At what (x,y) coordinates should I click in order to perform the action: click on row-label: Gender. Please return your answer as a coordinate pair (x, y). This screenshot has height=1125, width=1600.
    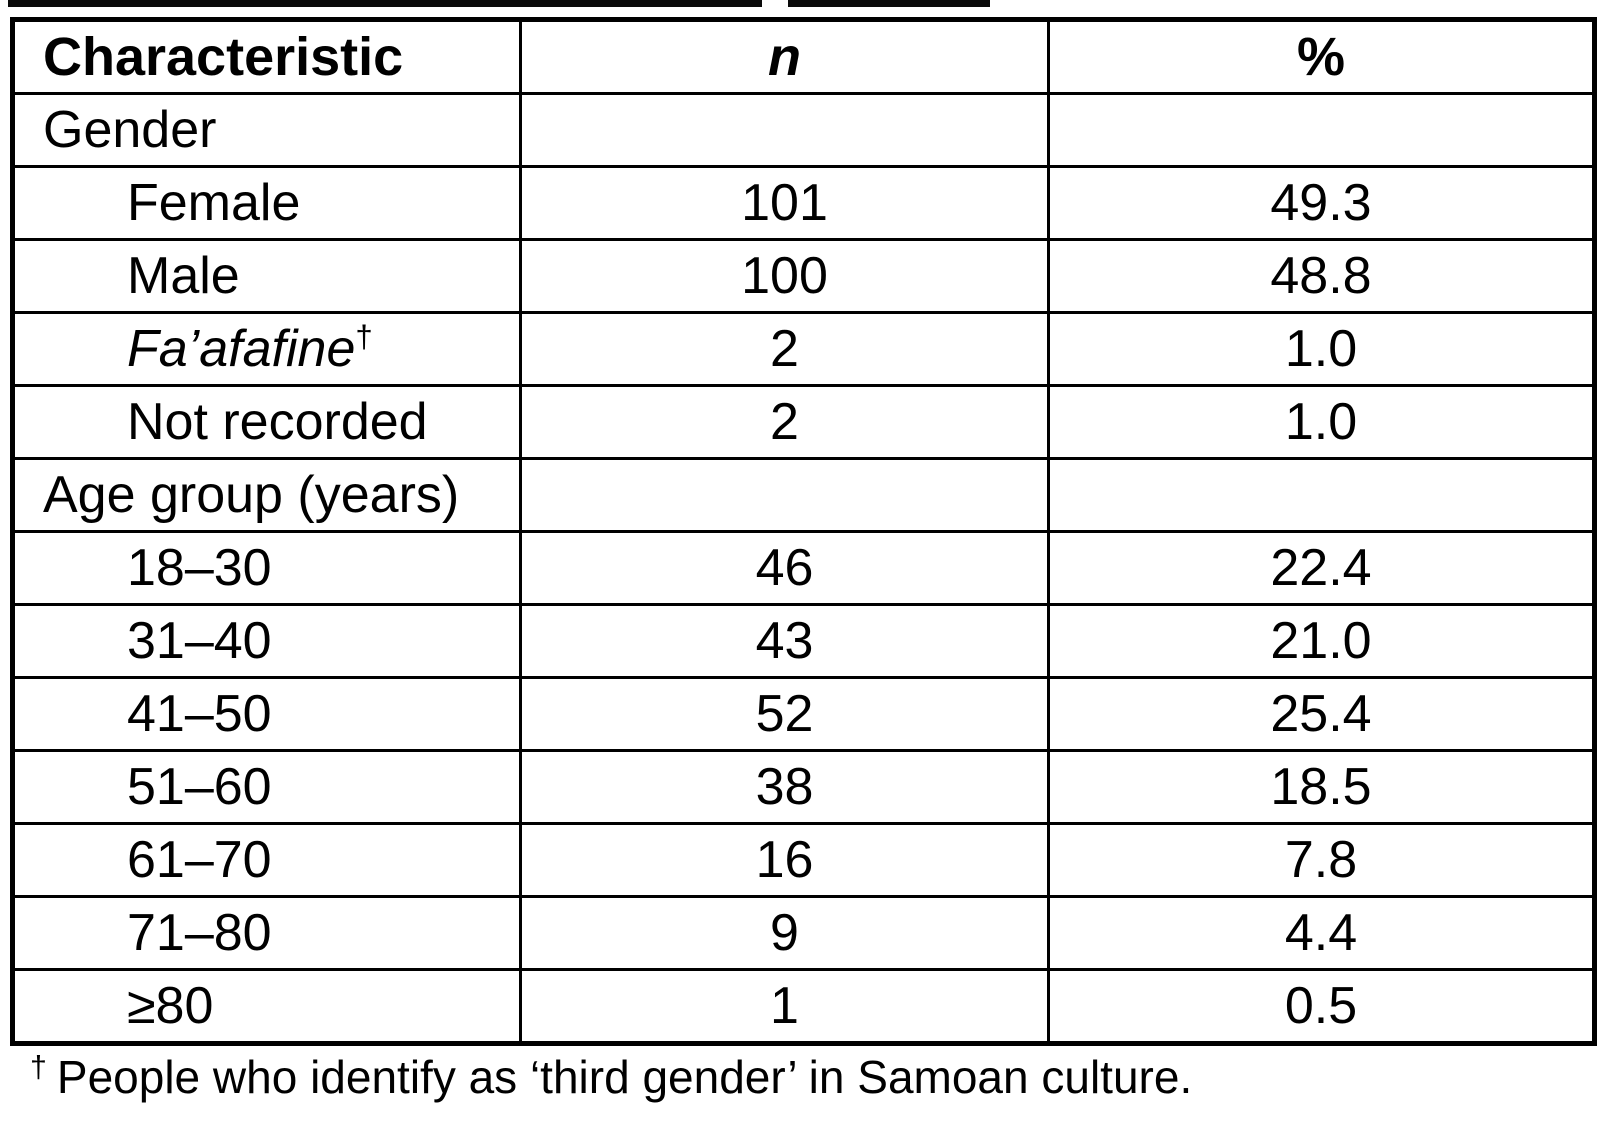
    Looking at the image, I should click on (266, 130).